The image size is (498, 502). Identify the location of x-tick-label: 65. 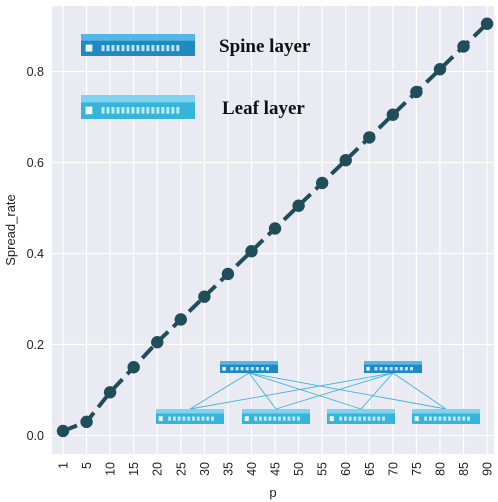
(370, 469).